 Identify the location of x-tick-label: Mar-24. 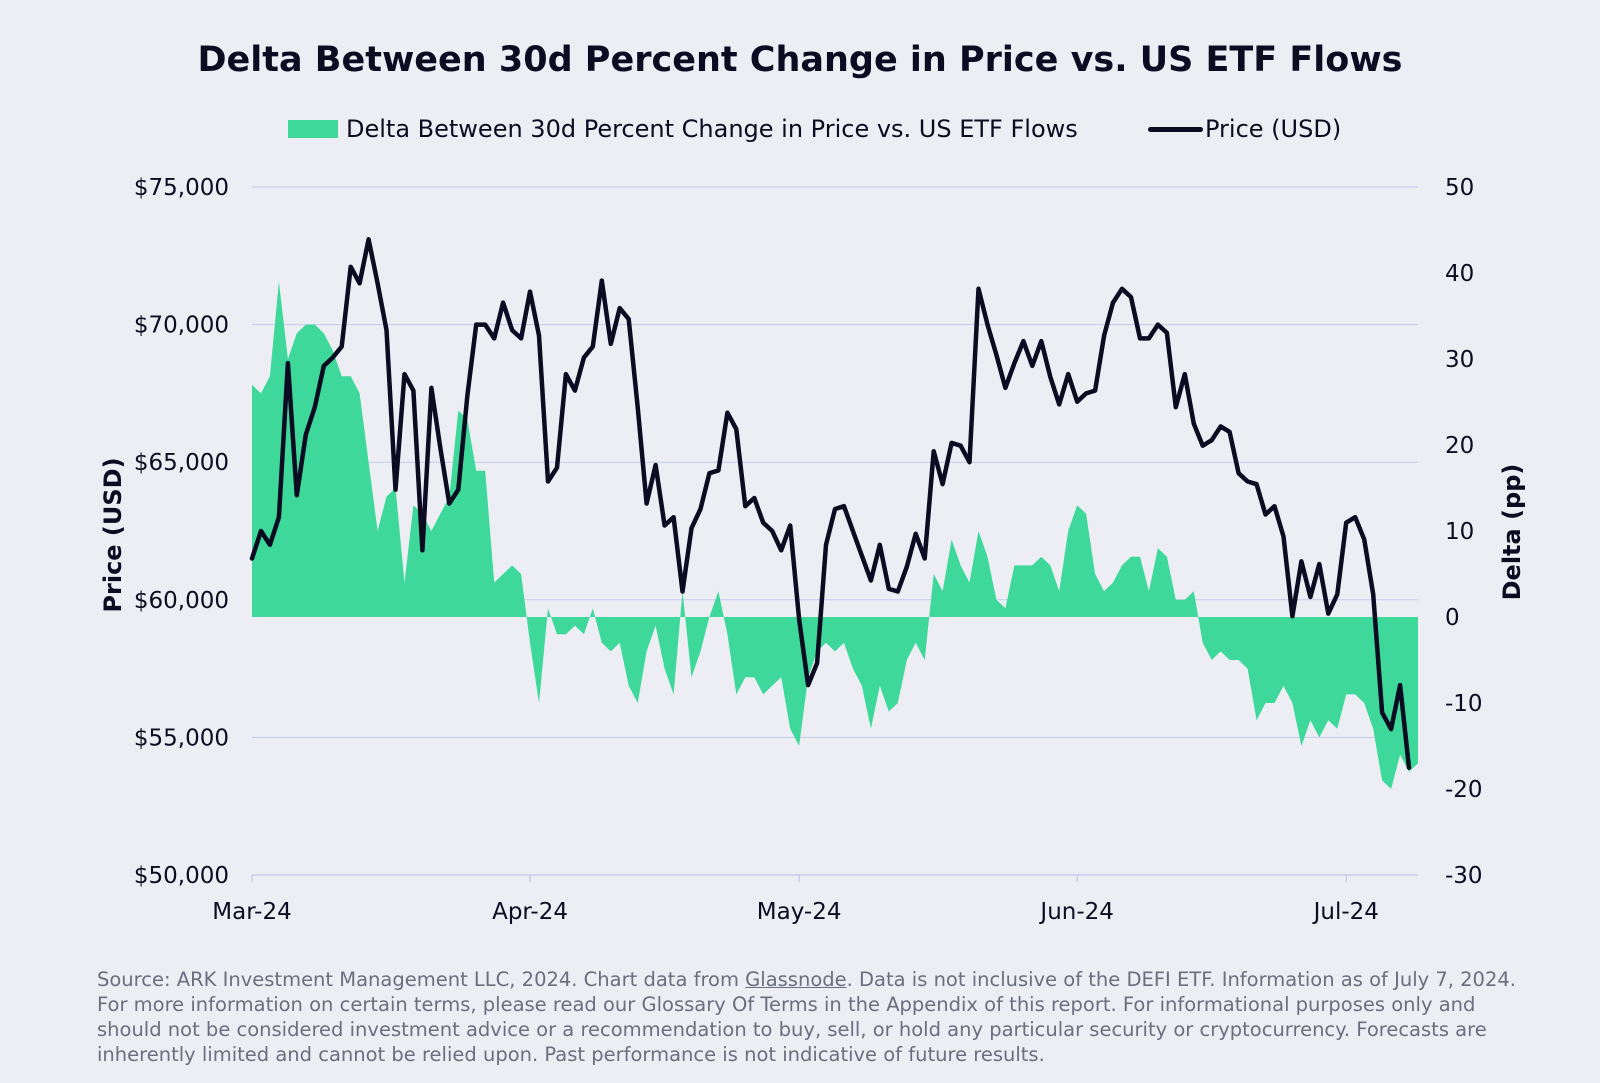
(252, 912).